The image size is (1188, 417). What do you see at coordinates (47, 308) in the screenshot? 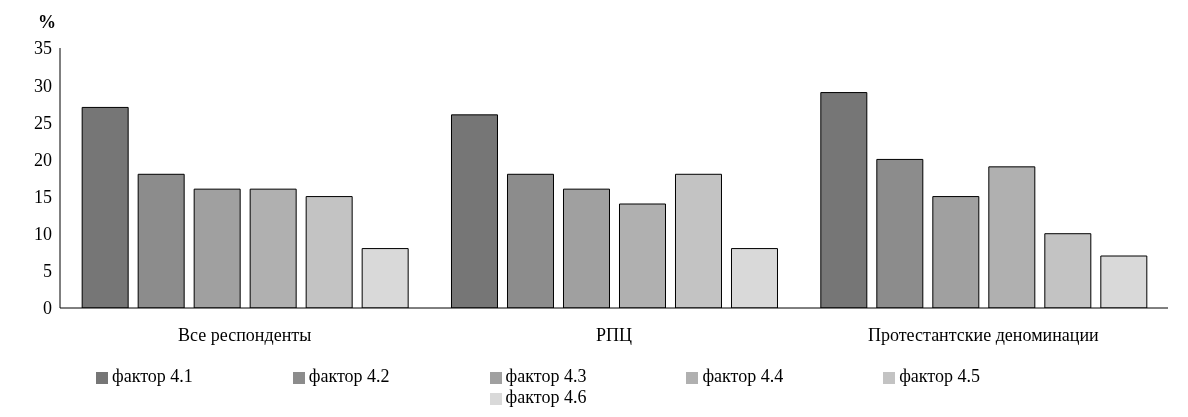
I see `y-tick-label: 0` at bounding box center [47, 308].